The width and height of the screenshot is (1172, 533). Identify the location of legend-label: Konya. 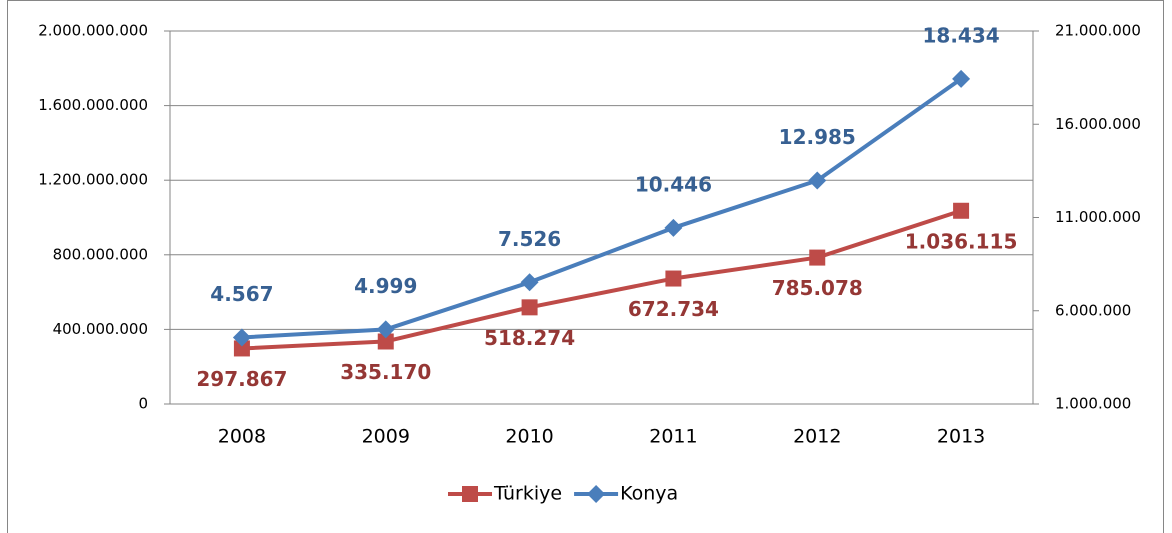
(649, 494).